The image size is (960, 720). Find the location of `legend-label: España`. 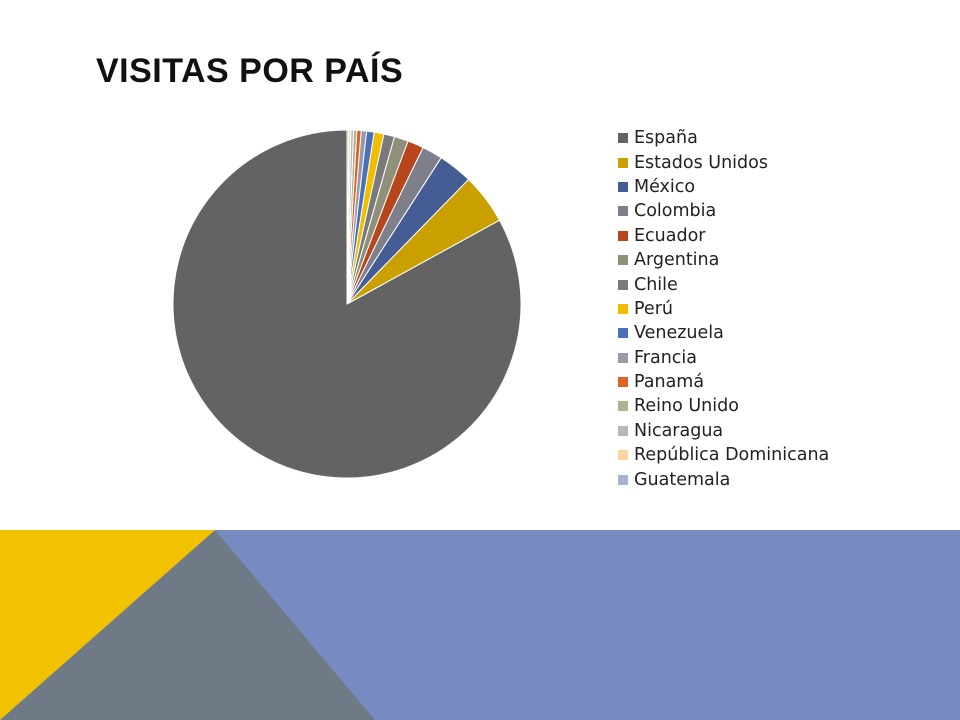

legend-label: España is located at coordinates (666, 138).